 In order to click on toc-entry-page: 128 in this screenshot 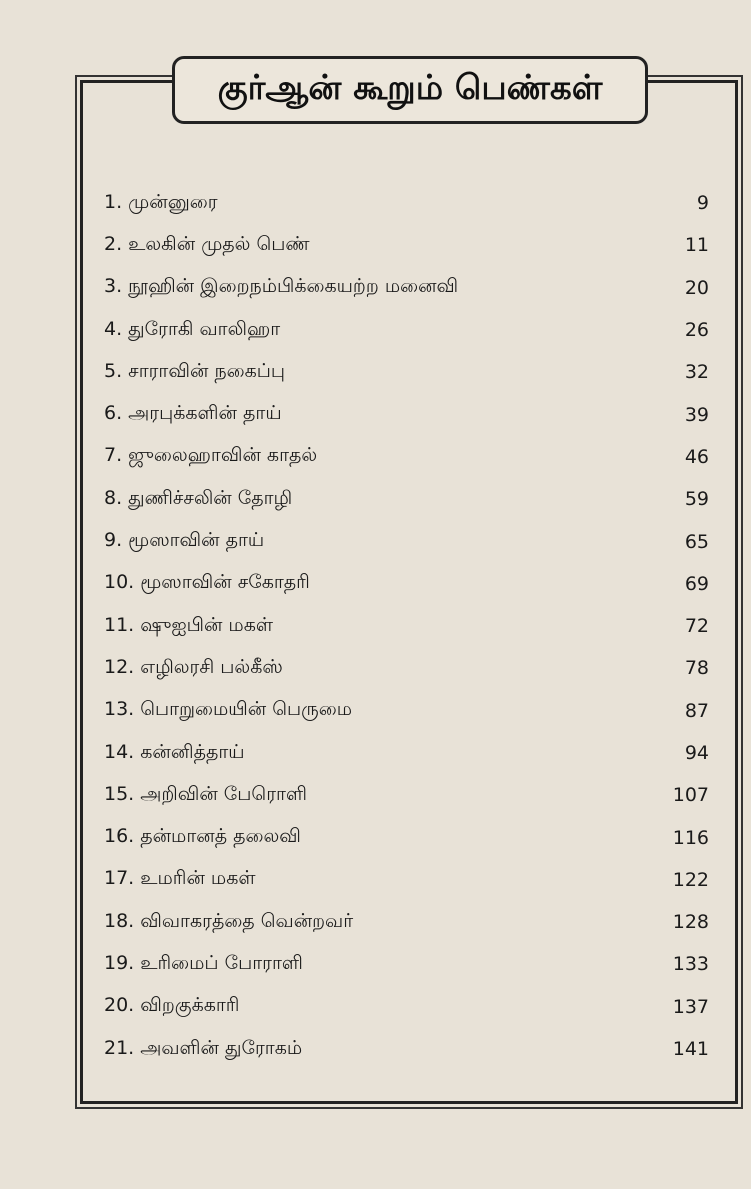, I will do `click(690, 922)`.